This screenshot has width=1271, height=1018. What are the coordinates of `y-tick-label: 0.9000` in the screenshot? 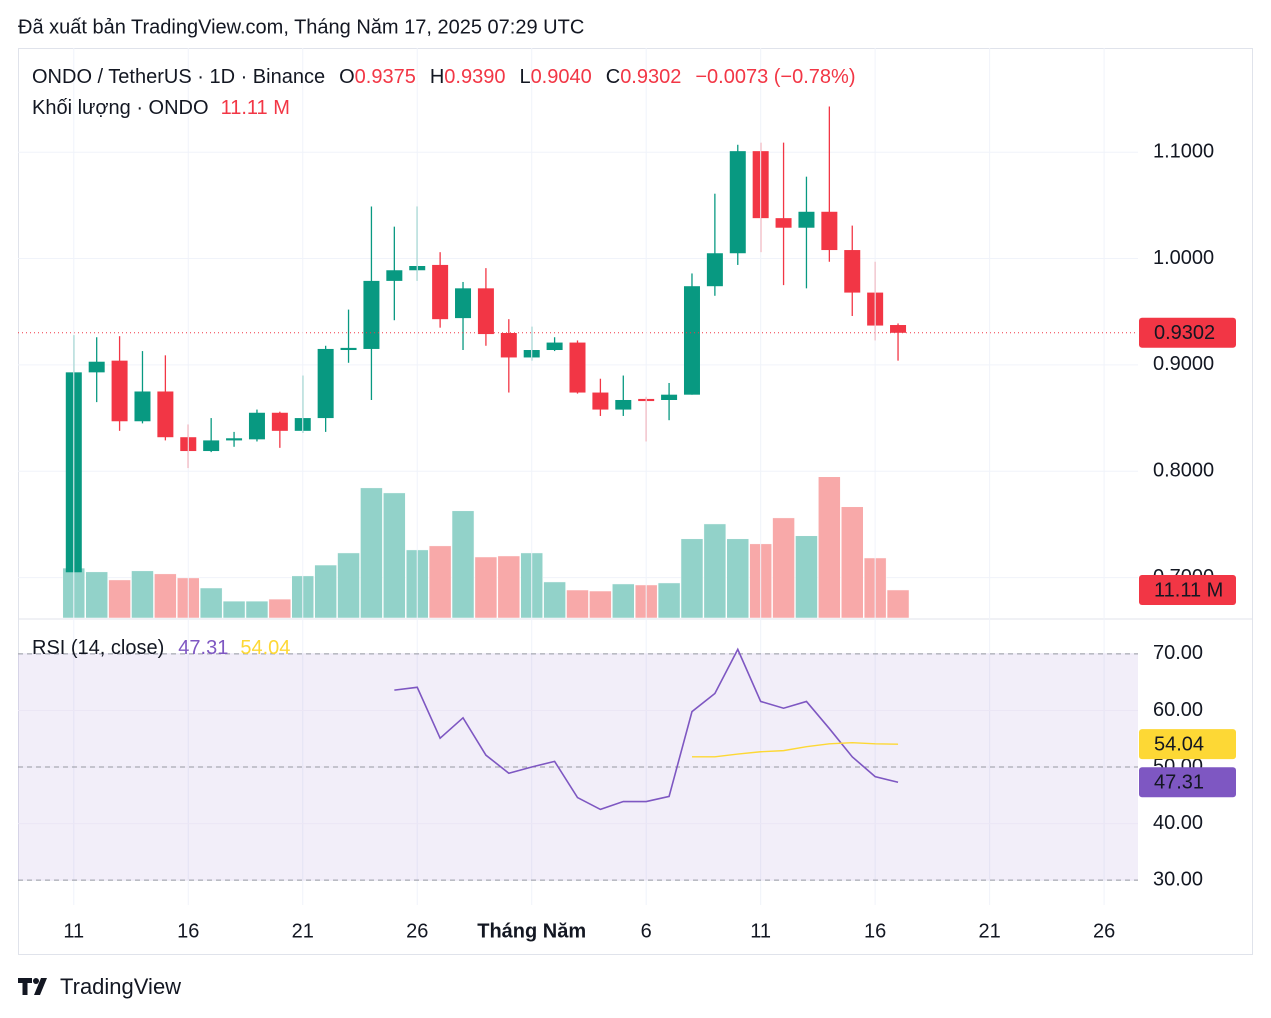 It's located at (1183, 364).